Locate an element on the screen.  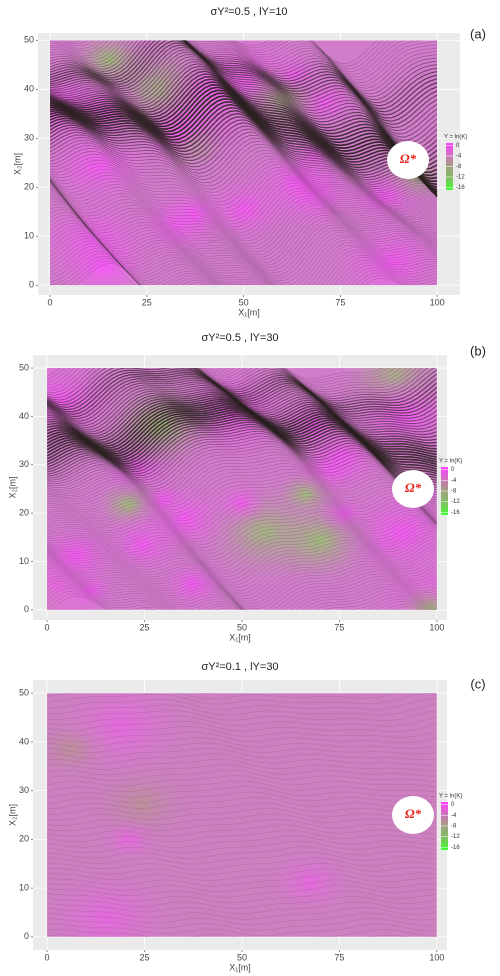
chart-title: σY²=0.1 , lY=30 is located at coordinates (239, 667).